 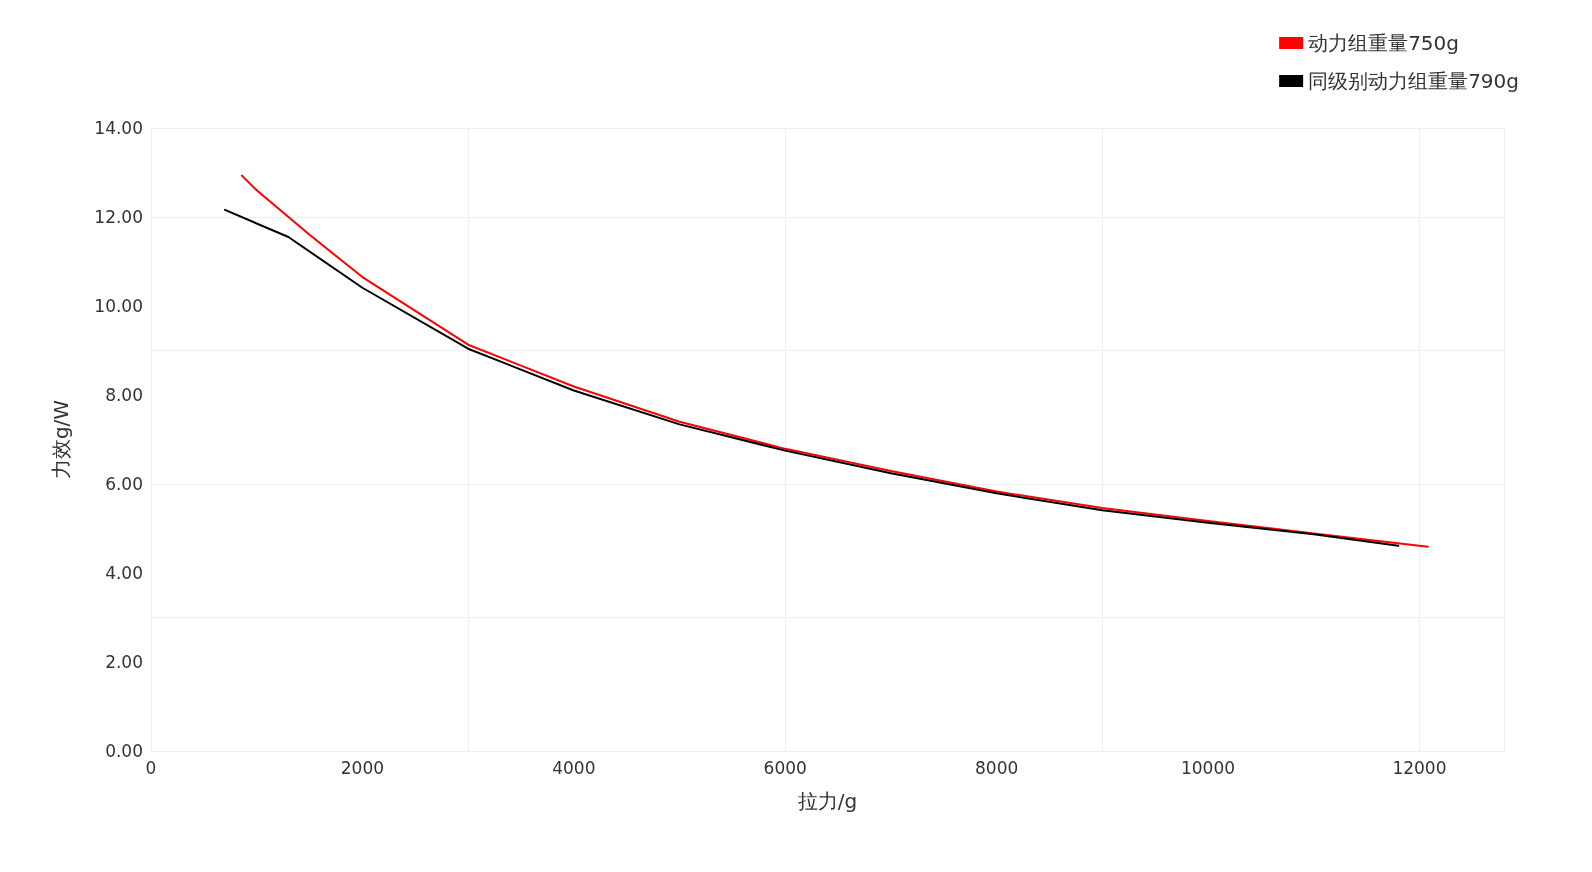 I want to click on y-tick-label: 0.00, so click(x=124, y=751).